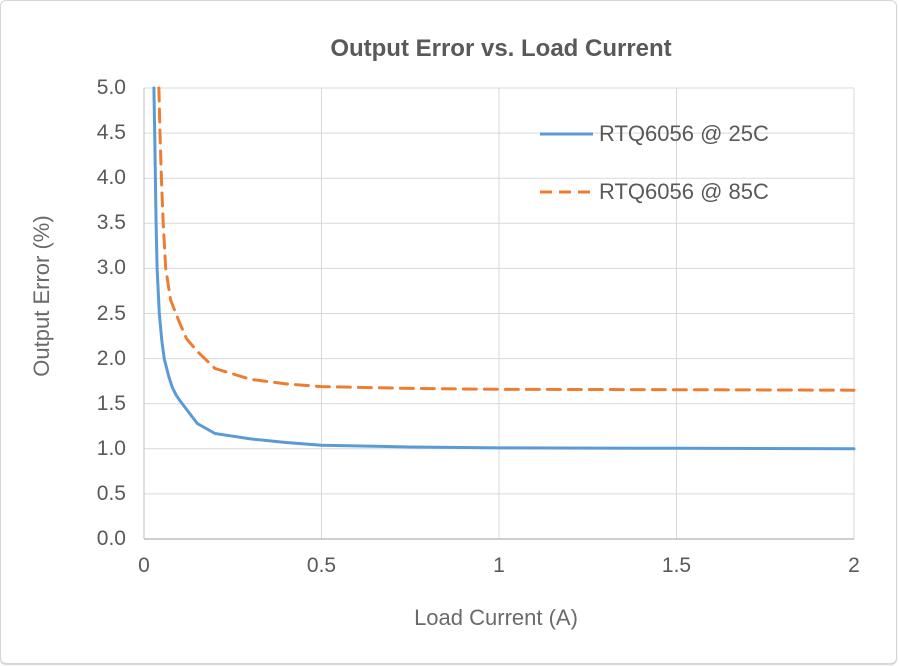 The width and height of the screenshot is (899, 666). I want to click on x-tick-label: 2, so click(854, 565).